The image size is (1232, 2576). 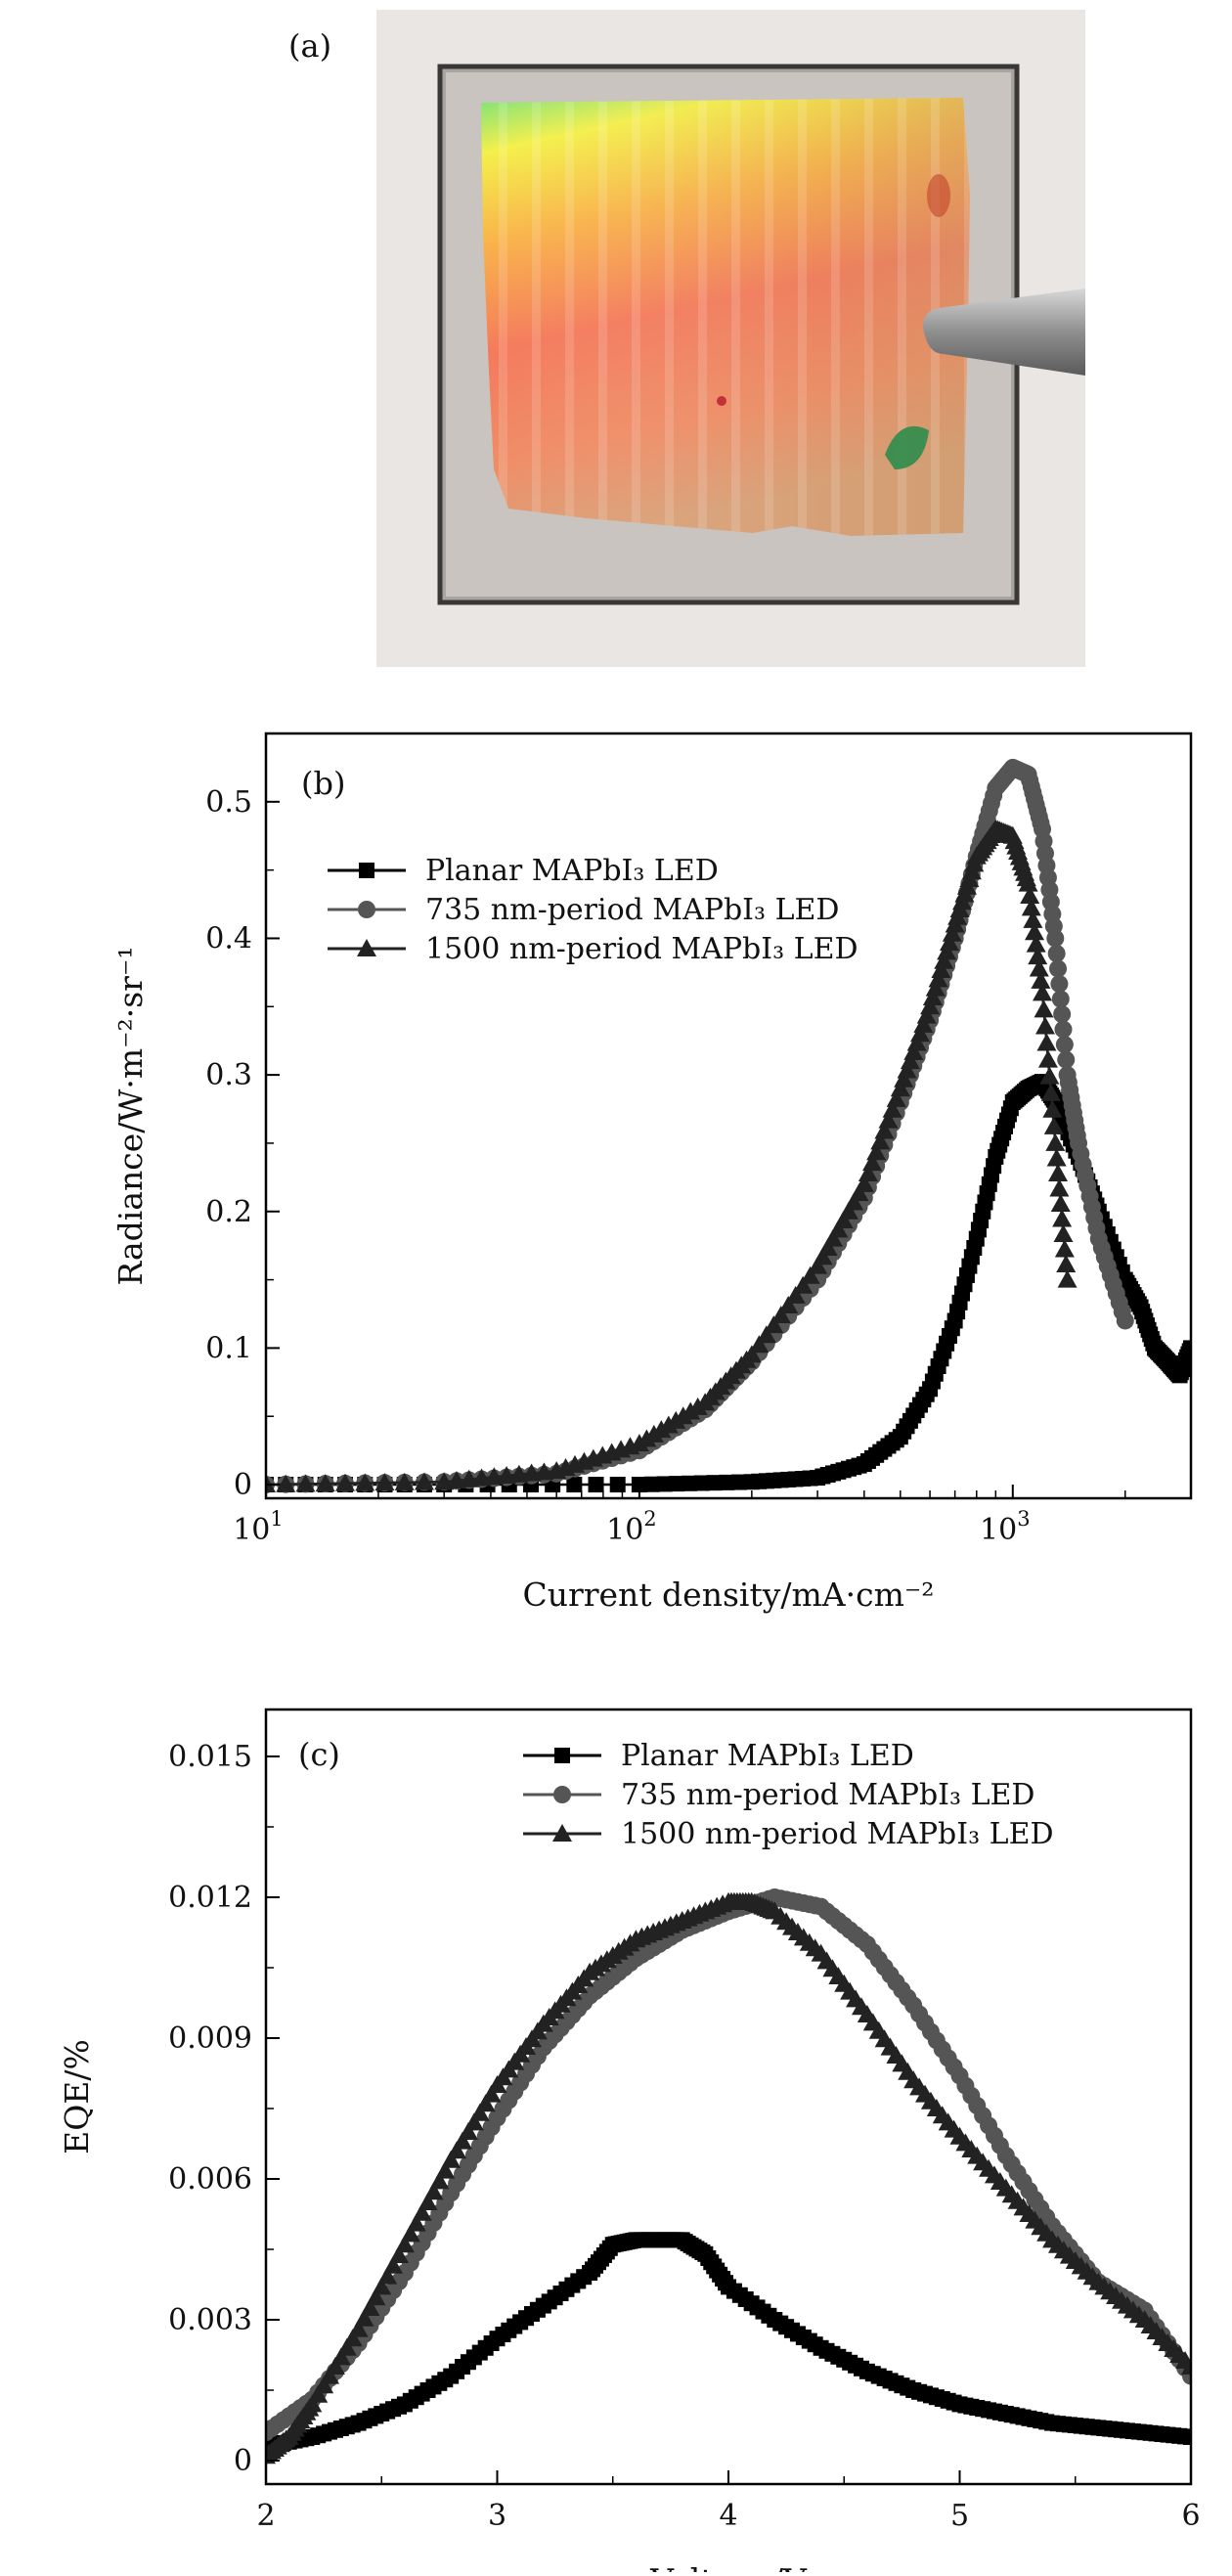 I want to click on radiance-y-tick-label: 0.4, so click(x=228, y=938).